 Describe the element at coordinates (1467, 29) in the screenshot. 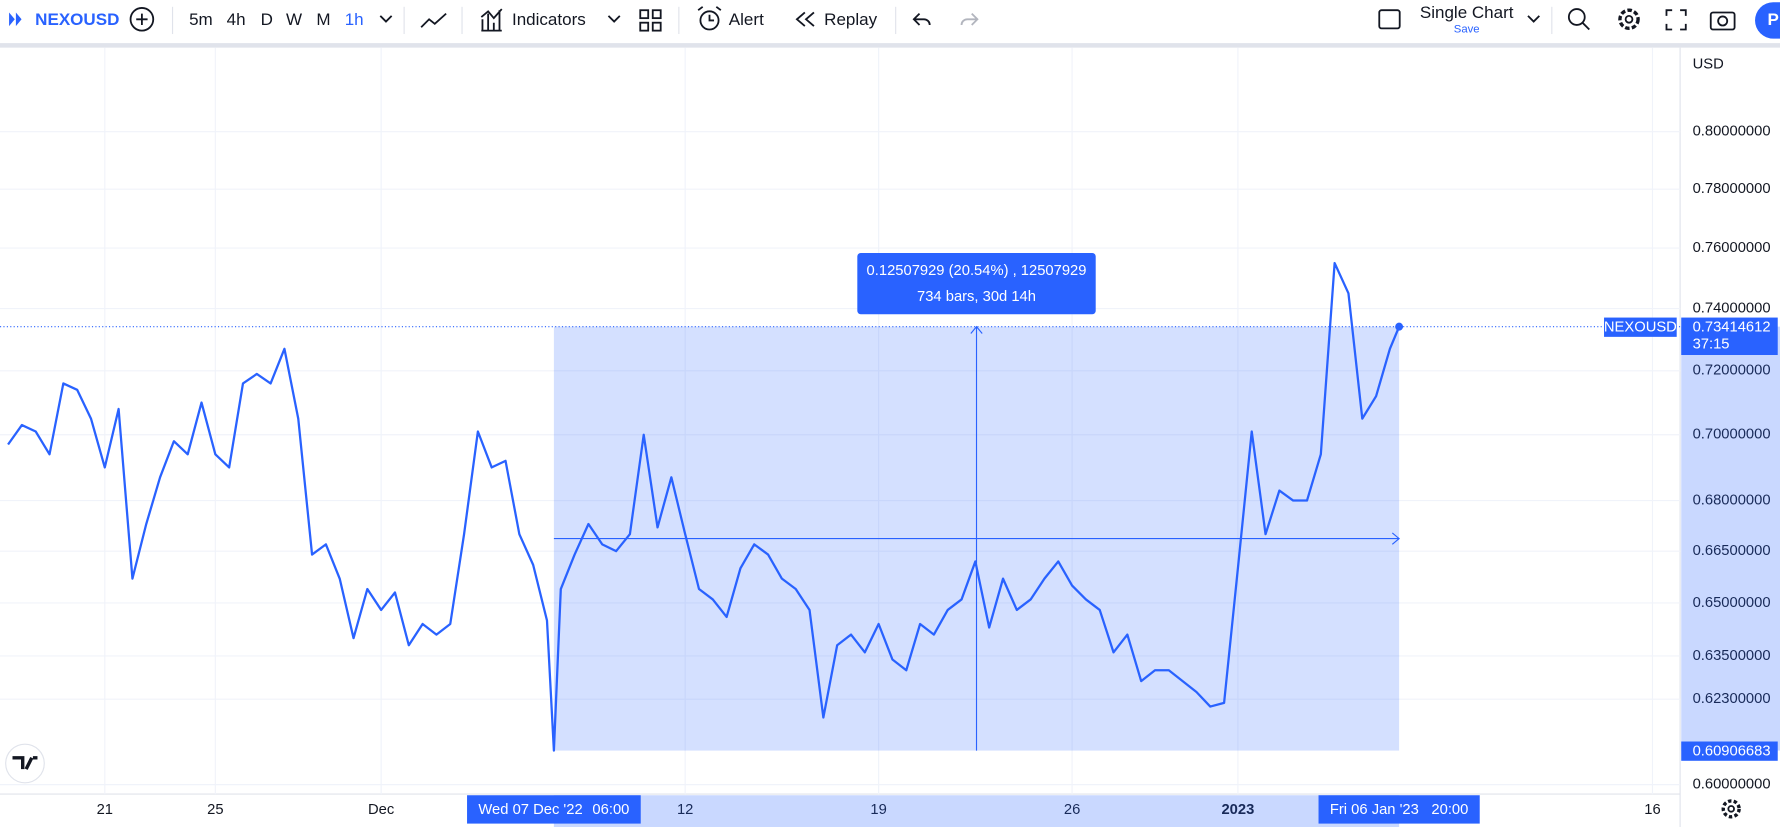

I see `save-text: Save` at that location.